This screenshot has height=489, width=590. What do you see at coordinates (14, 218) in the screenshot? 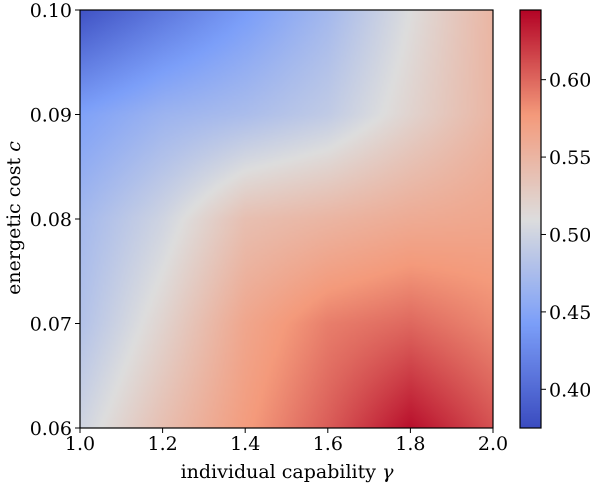
I see `y-axis-label: energetic cost c` at bounding box center [14, 218].